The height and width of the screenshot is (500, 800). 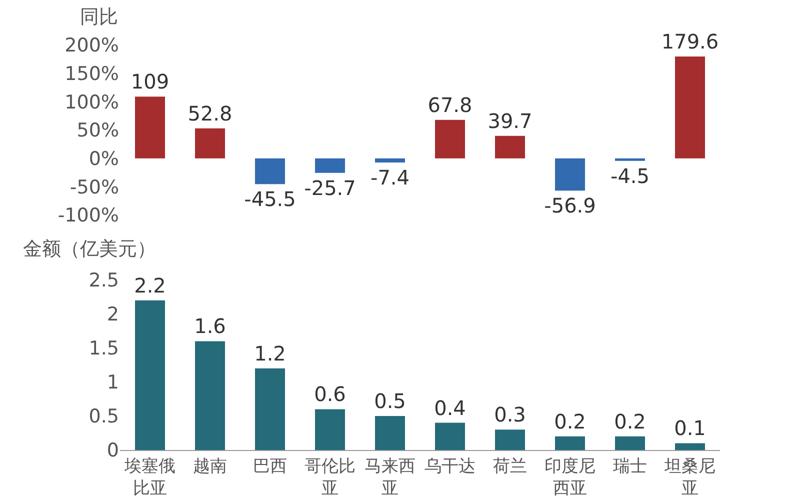 What do you see at coordinates (270, 466) in the screenshot?
I see `x-tick-label: 巴西` at bounding box center [270, 466].